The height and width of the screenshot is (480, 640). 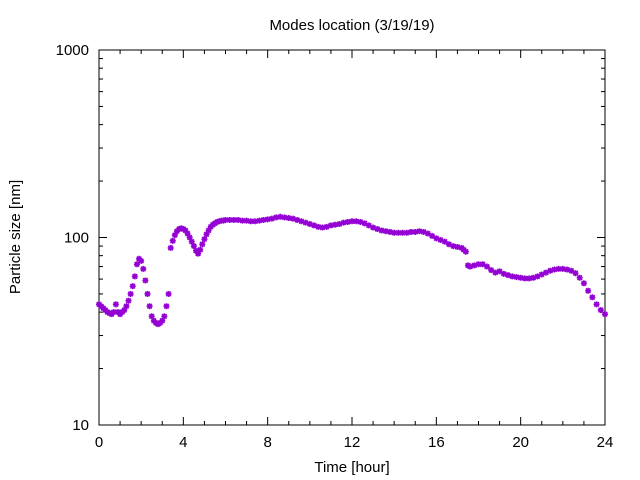 What do you see at coordinates (354, 442) in the screenshot?
I see `x-tick-labels: 0 4 8 12 16 20 24` at bounding box center [354, 442].